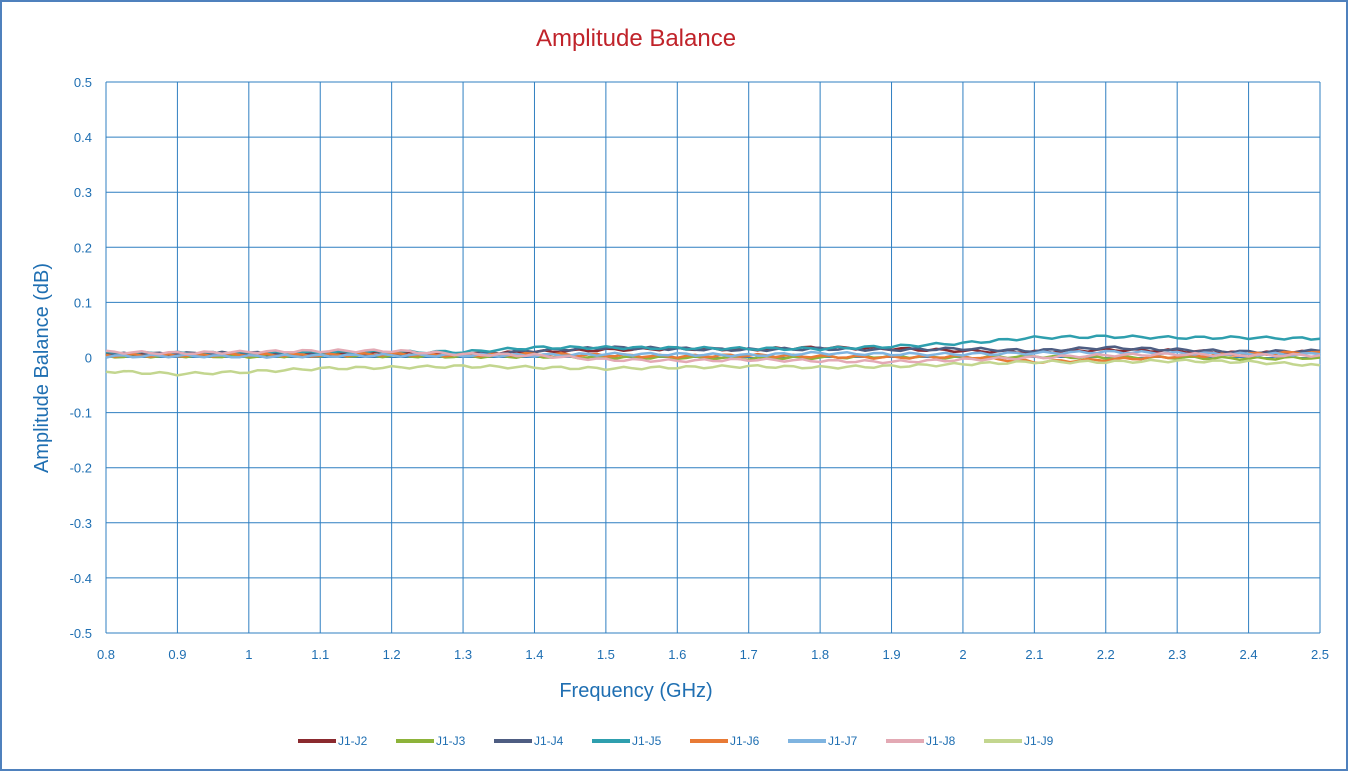 This screenshot has width=1348, height=771. Describe the element at coordinates (83, 82) in the screenshot. I see `y-tick-label: 0.5` at that location.